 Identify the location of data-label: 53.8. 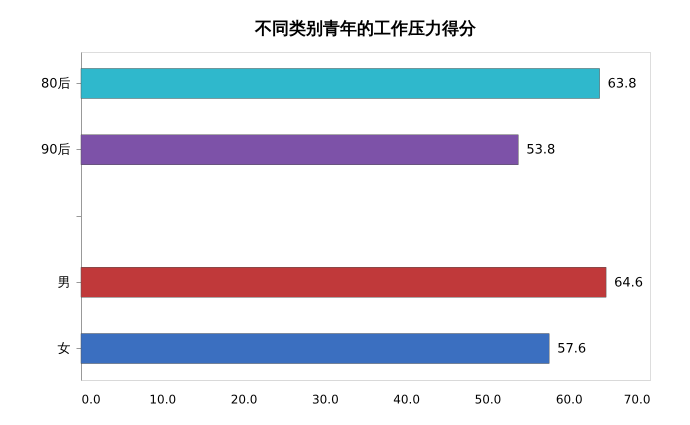
(541, 150).